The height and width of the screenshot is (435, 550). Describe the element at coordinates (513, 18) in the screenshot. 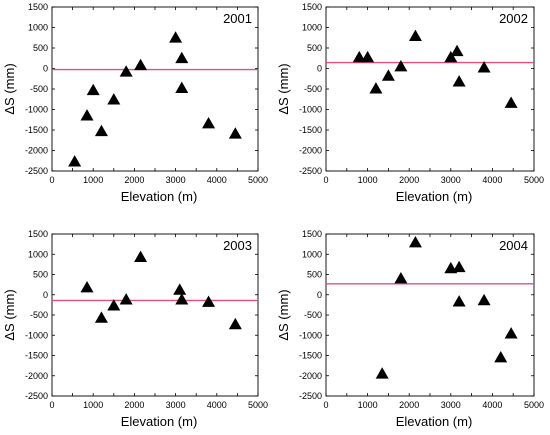

I see `panel-year-label: 2002` at that location.